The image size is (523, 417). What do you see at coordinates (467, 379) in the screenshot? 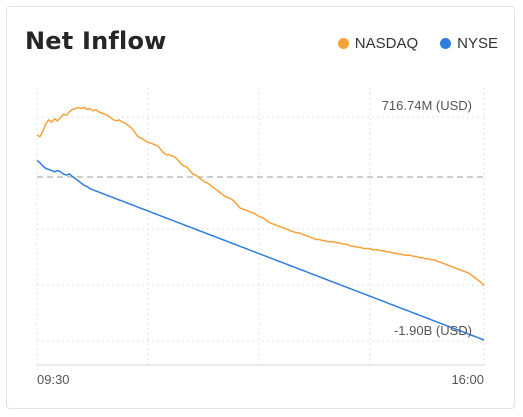
I see `x-tick-label-end: 16:00` at bounding box center [467, 379].